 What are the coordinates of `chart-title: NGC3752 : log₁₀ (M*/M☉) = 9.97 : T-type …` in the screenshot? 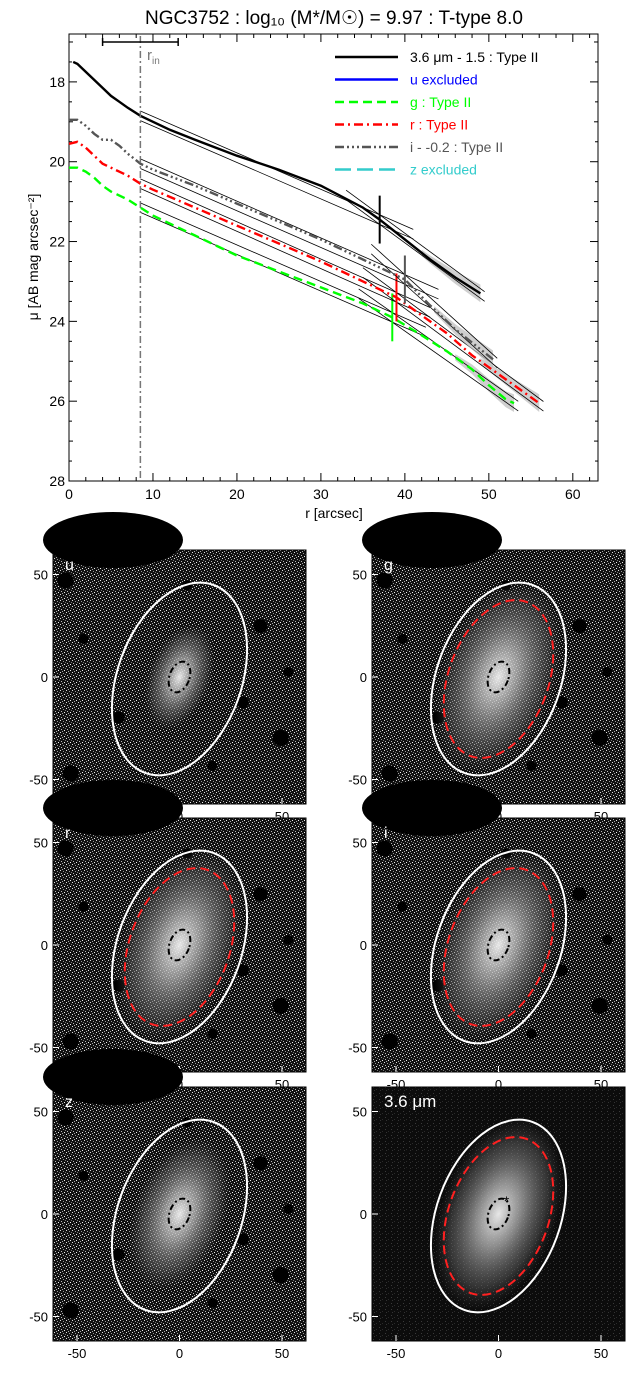 It's located at (334, 18).